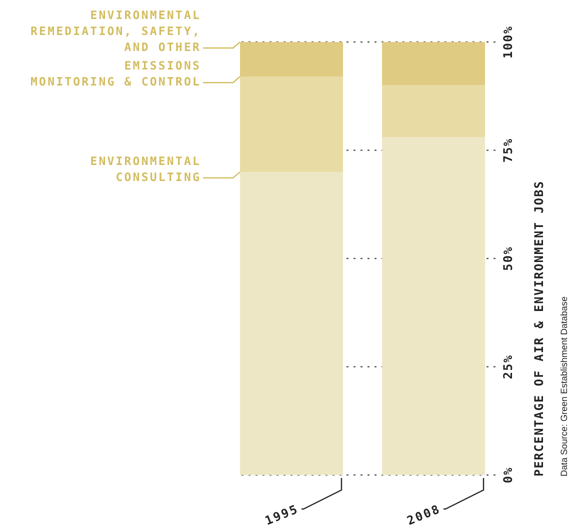 Image resolution: width=573 pixels, height=529 pixels. Describe the element at coordinates (539, 328) in the screenshot. I see `y-axis-title: PERCENTAGE OF AIR & ENVIRONMENT JOBS` at that location.